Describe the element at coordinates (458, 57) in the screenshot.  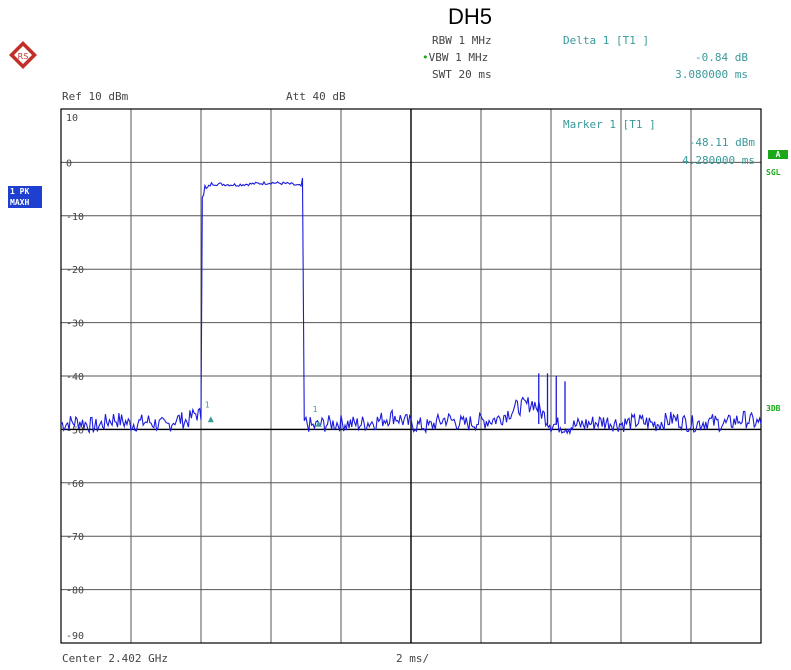
I see `vbw-text: VBW 1 MHz` at that location.